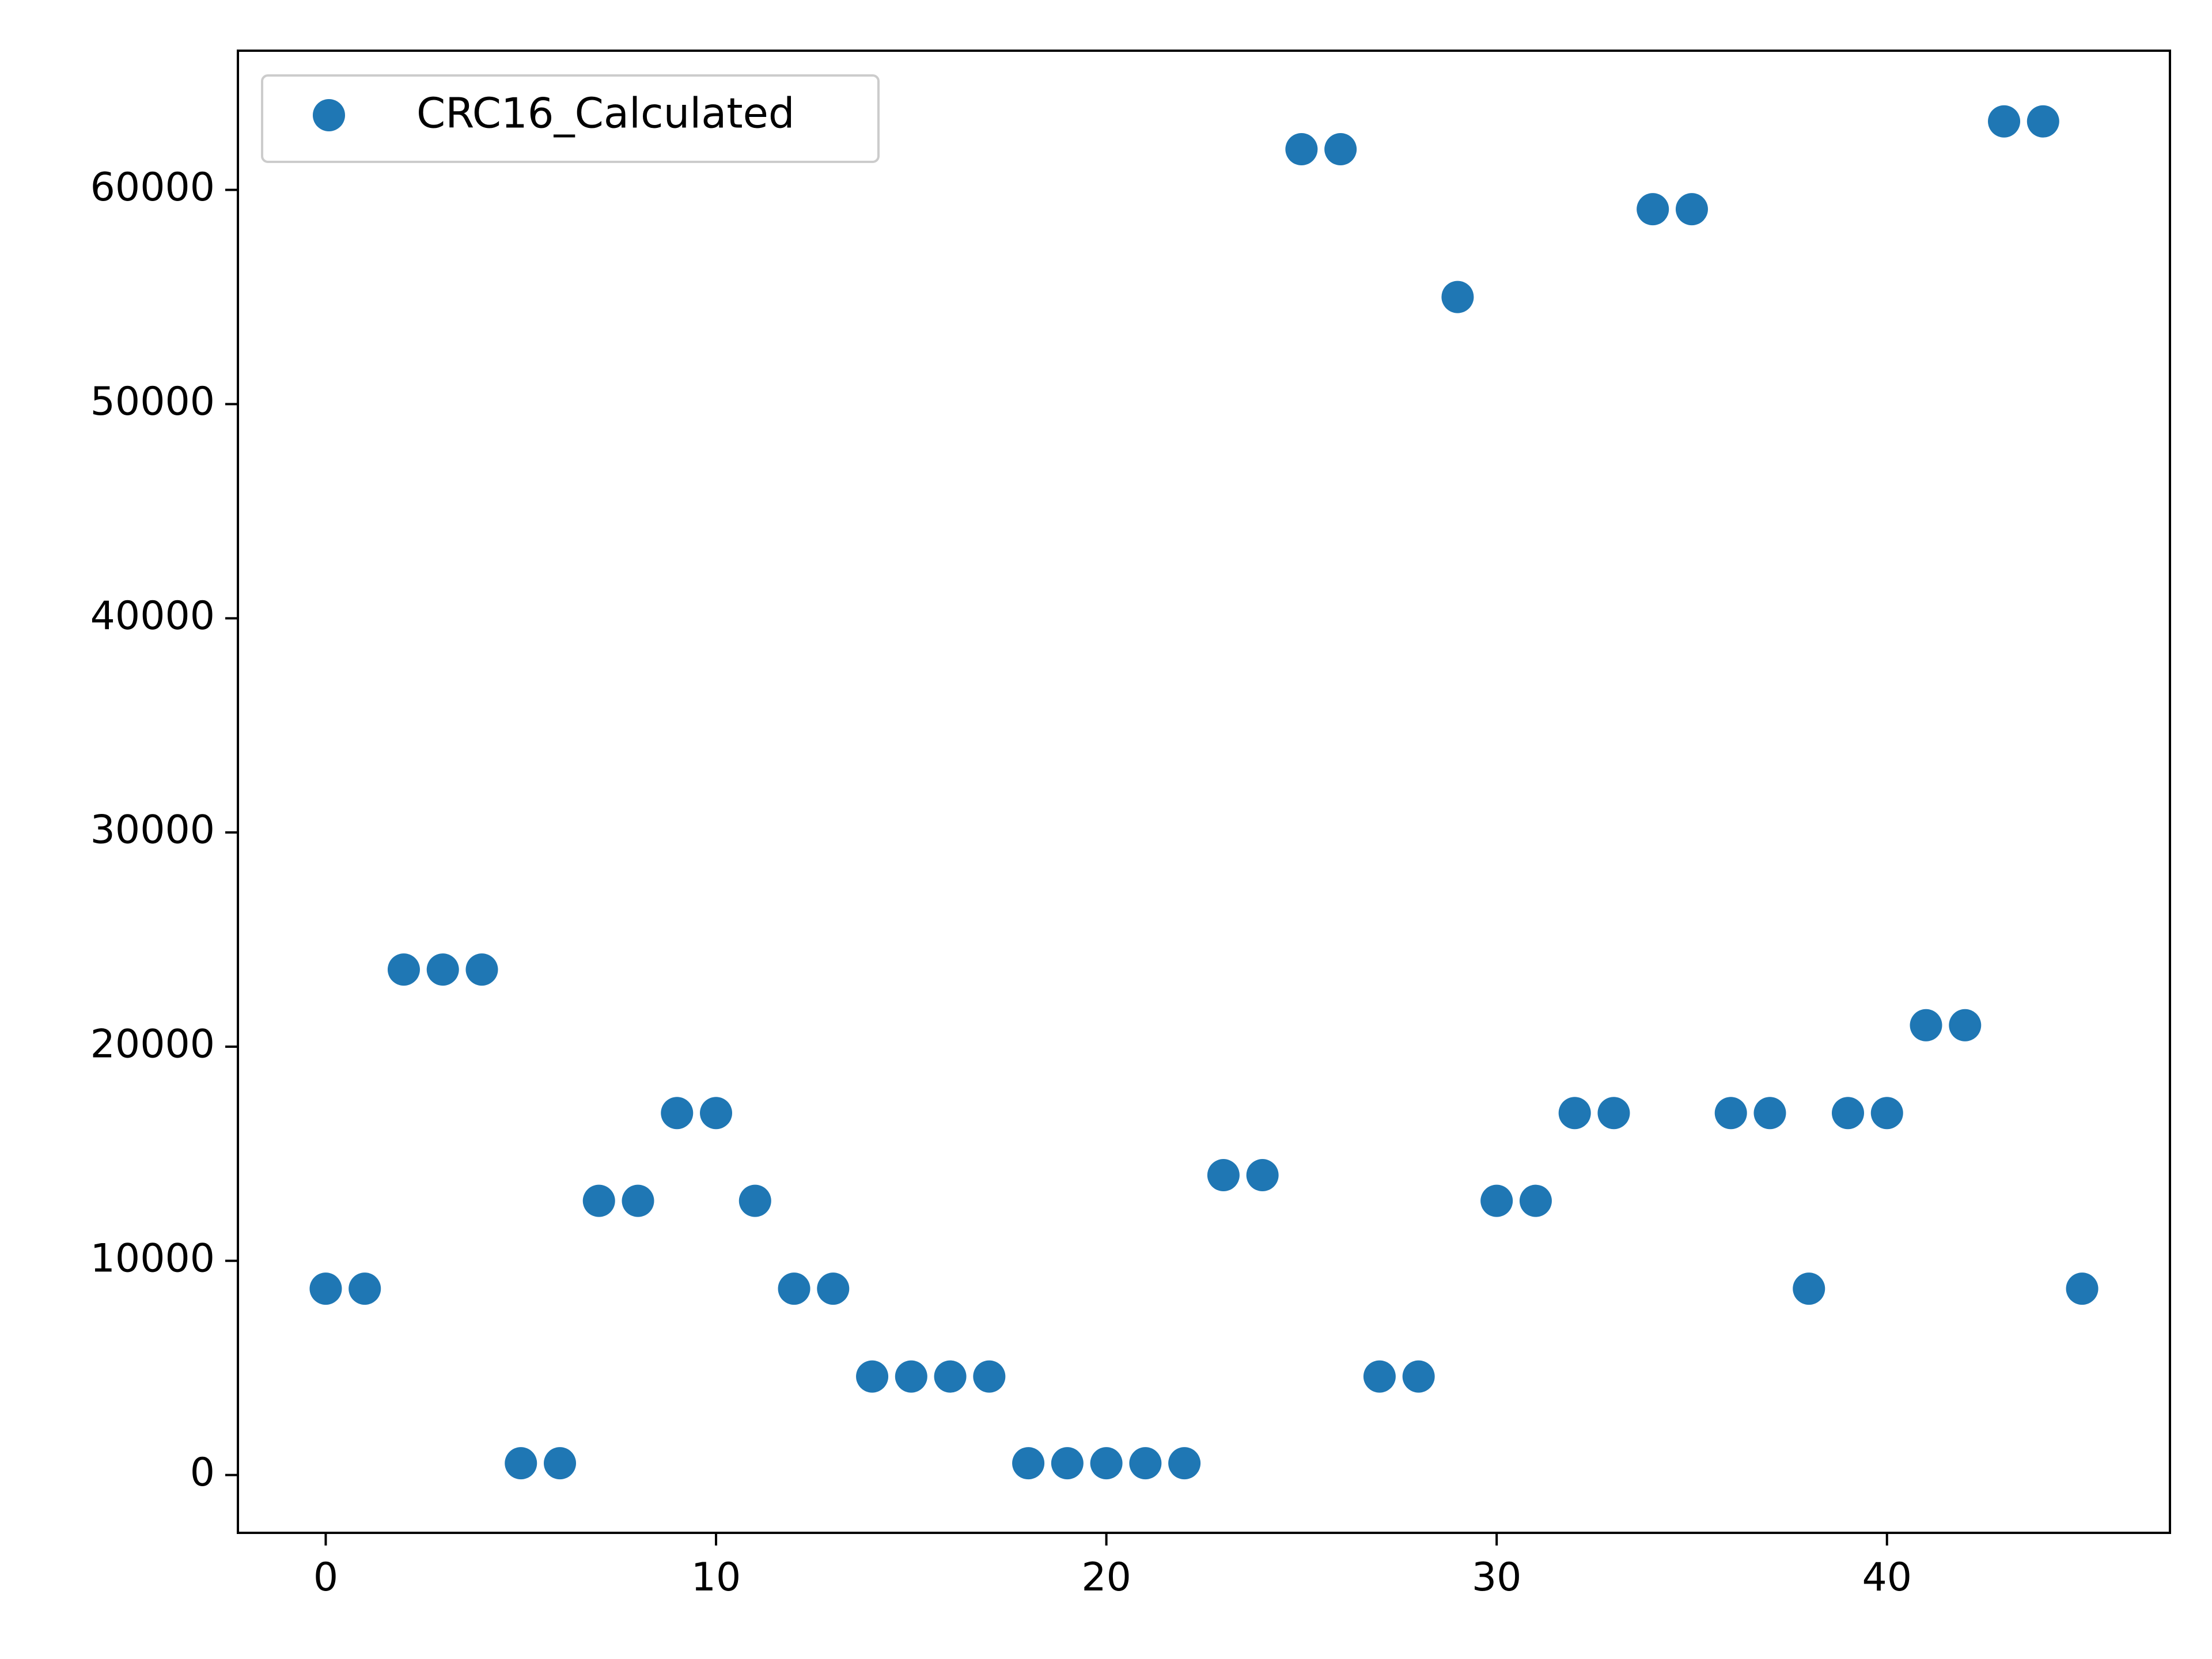  What do you see at coordinates (605, 113) in the screenshot?
I see `legend-label: CRC16_Calculated` at bounding box center [605, 113].